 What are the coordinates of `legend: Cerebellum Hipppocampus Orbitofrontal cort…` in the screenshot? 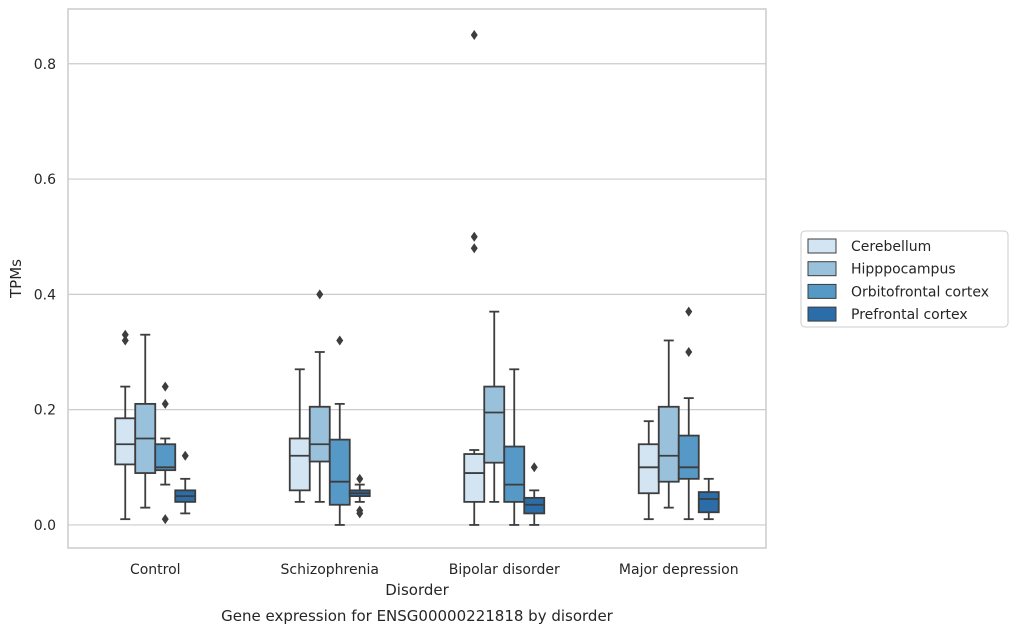 It's located at (904, 279).